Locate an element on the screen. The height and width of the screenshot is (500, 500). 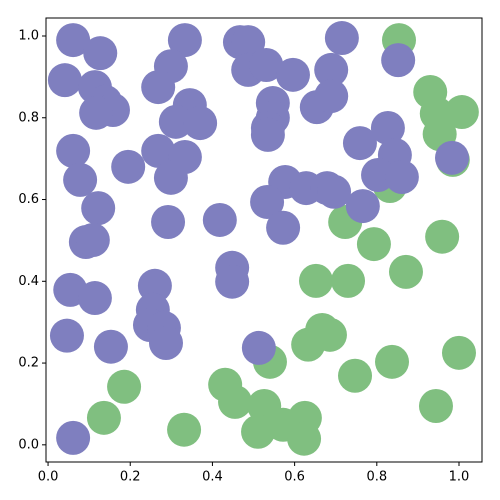
x-tick-label: 0.6 is located at coordinates (294, 477).